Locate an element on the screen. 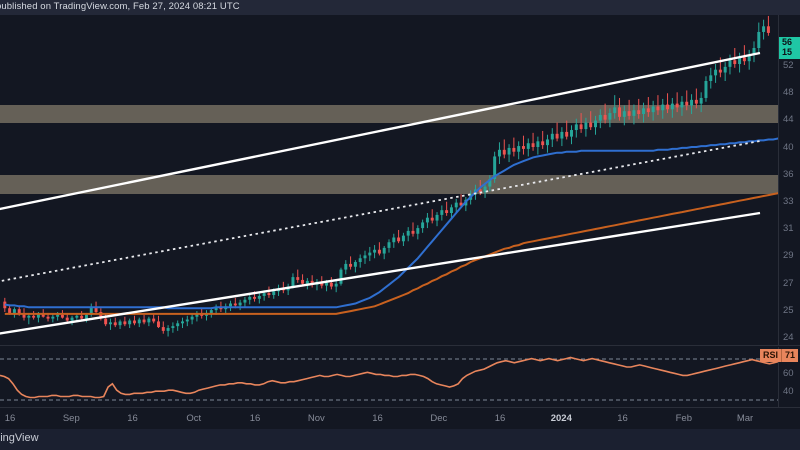 Image resolution: width=800 pixels, height=450 pixels. price-tick: 24 is located at coordinates (788, 337).